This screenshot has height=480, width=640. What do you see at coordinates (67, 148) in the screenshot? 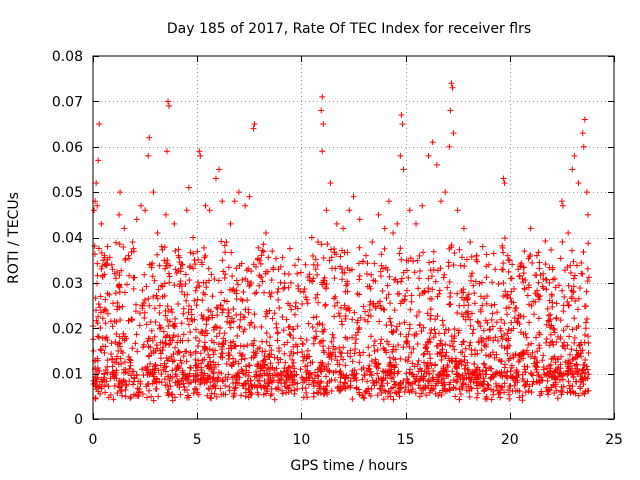
I see `y-tick-label: 0.06` at bounding box center [67, 148].